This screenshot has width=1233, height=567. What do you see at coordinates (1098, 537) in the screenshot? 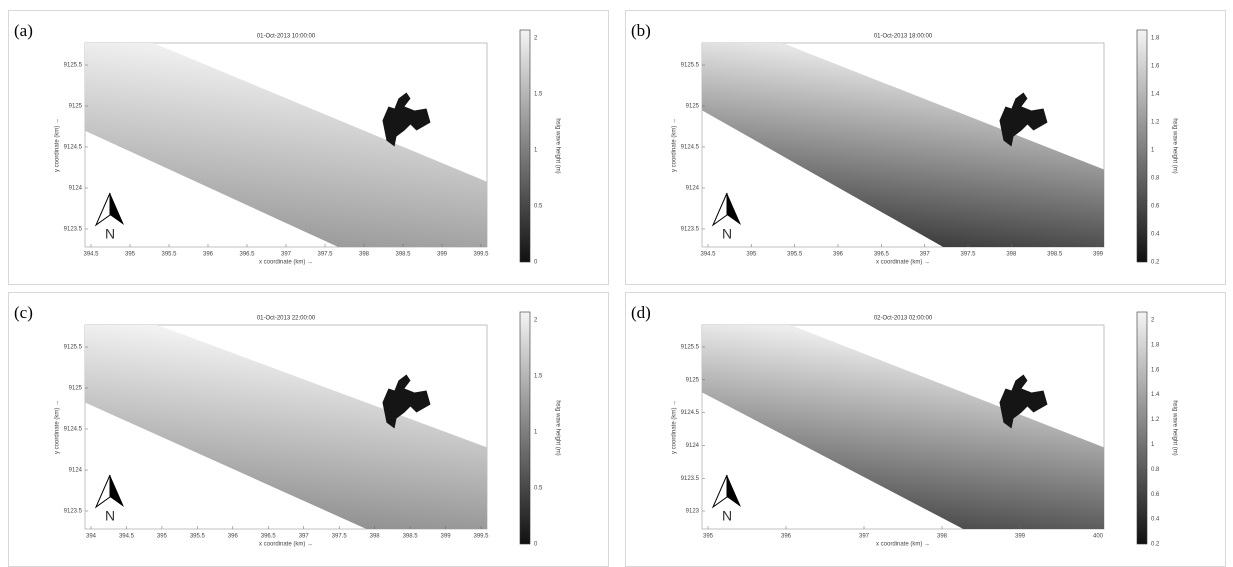
I see `x-tick-label: 400` at bounding box center [1098, 537].